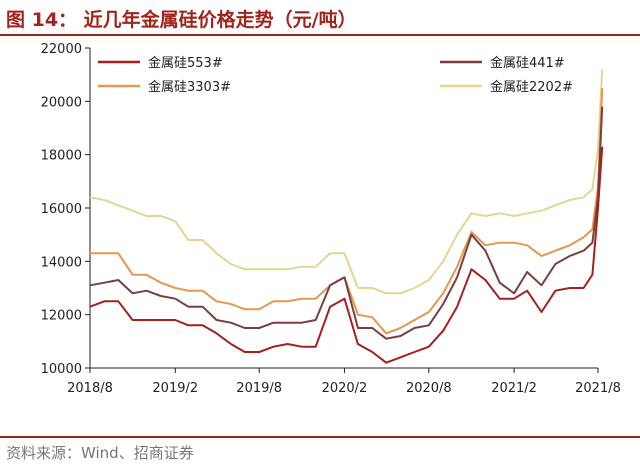  I want to click on y-tick-label: 16000, so click(61, 209).